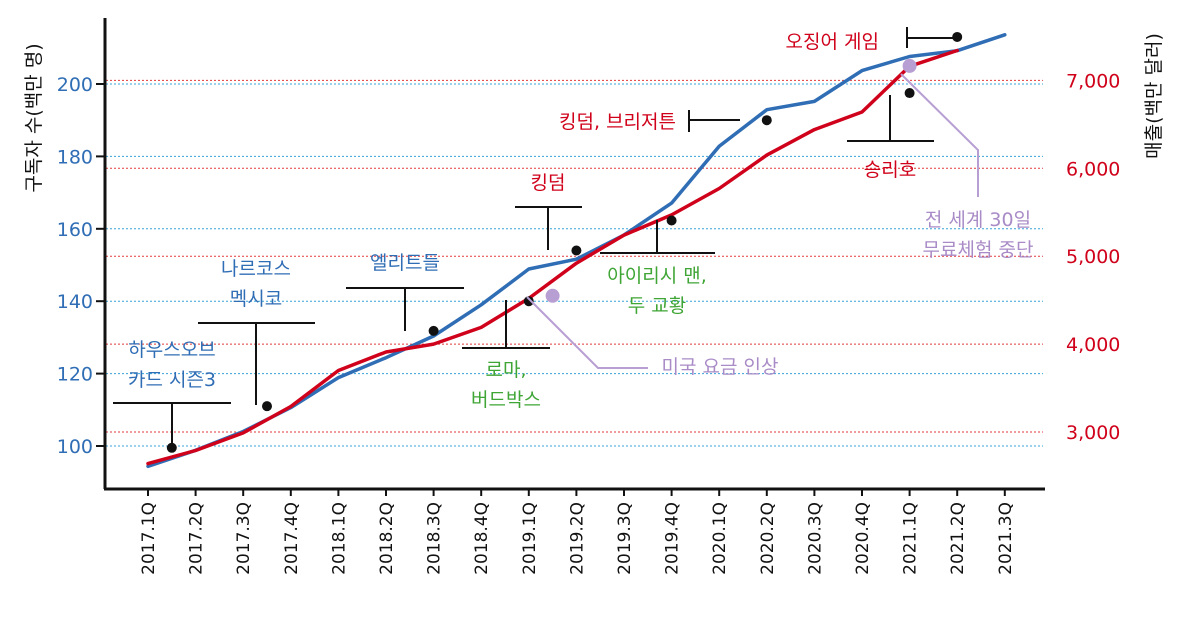 The height and width of the screenshot is (635, 1181). What do you see at coordinates (75, 375) in the screenshot?
I see `left-tick-label: 120` at bounding box center [75, 375].